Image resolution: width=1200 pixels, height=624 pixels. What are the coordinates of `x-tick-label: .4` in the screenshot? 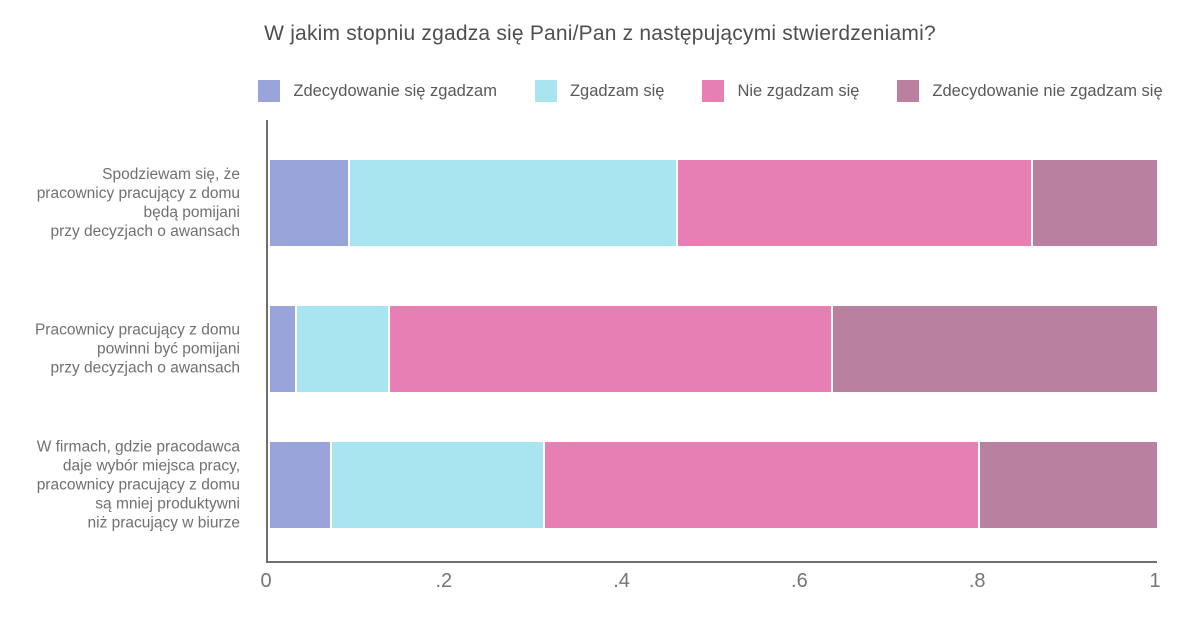 It's located at (621, 581).